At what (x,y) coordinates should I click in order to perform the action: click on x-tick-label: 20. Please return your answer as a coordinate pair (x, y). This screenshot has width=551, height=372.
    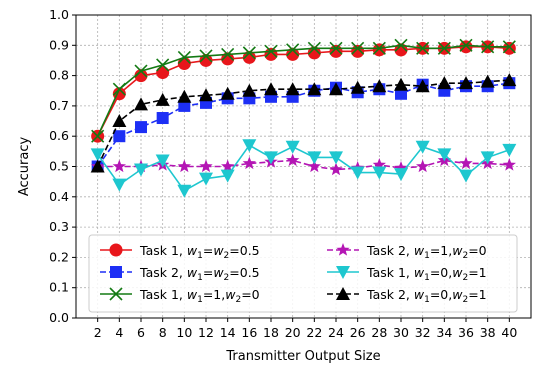
    Looking at the image, I should click on (293, 332).